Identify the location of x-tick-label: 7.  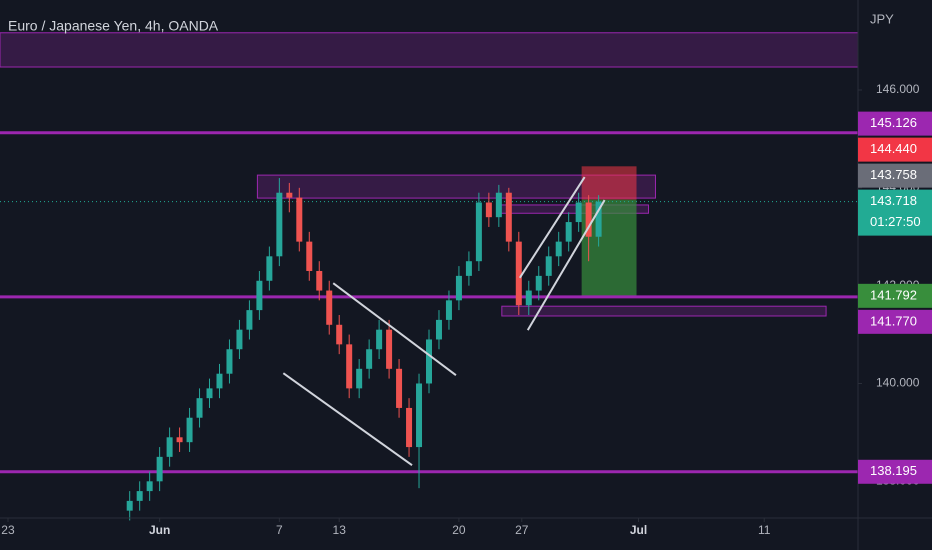
(279, 530).